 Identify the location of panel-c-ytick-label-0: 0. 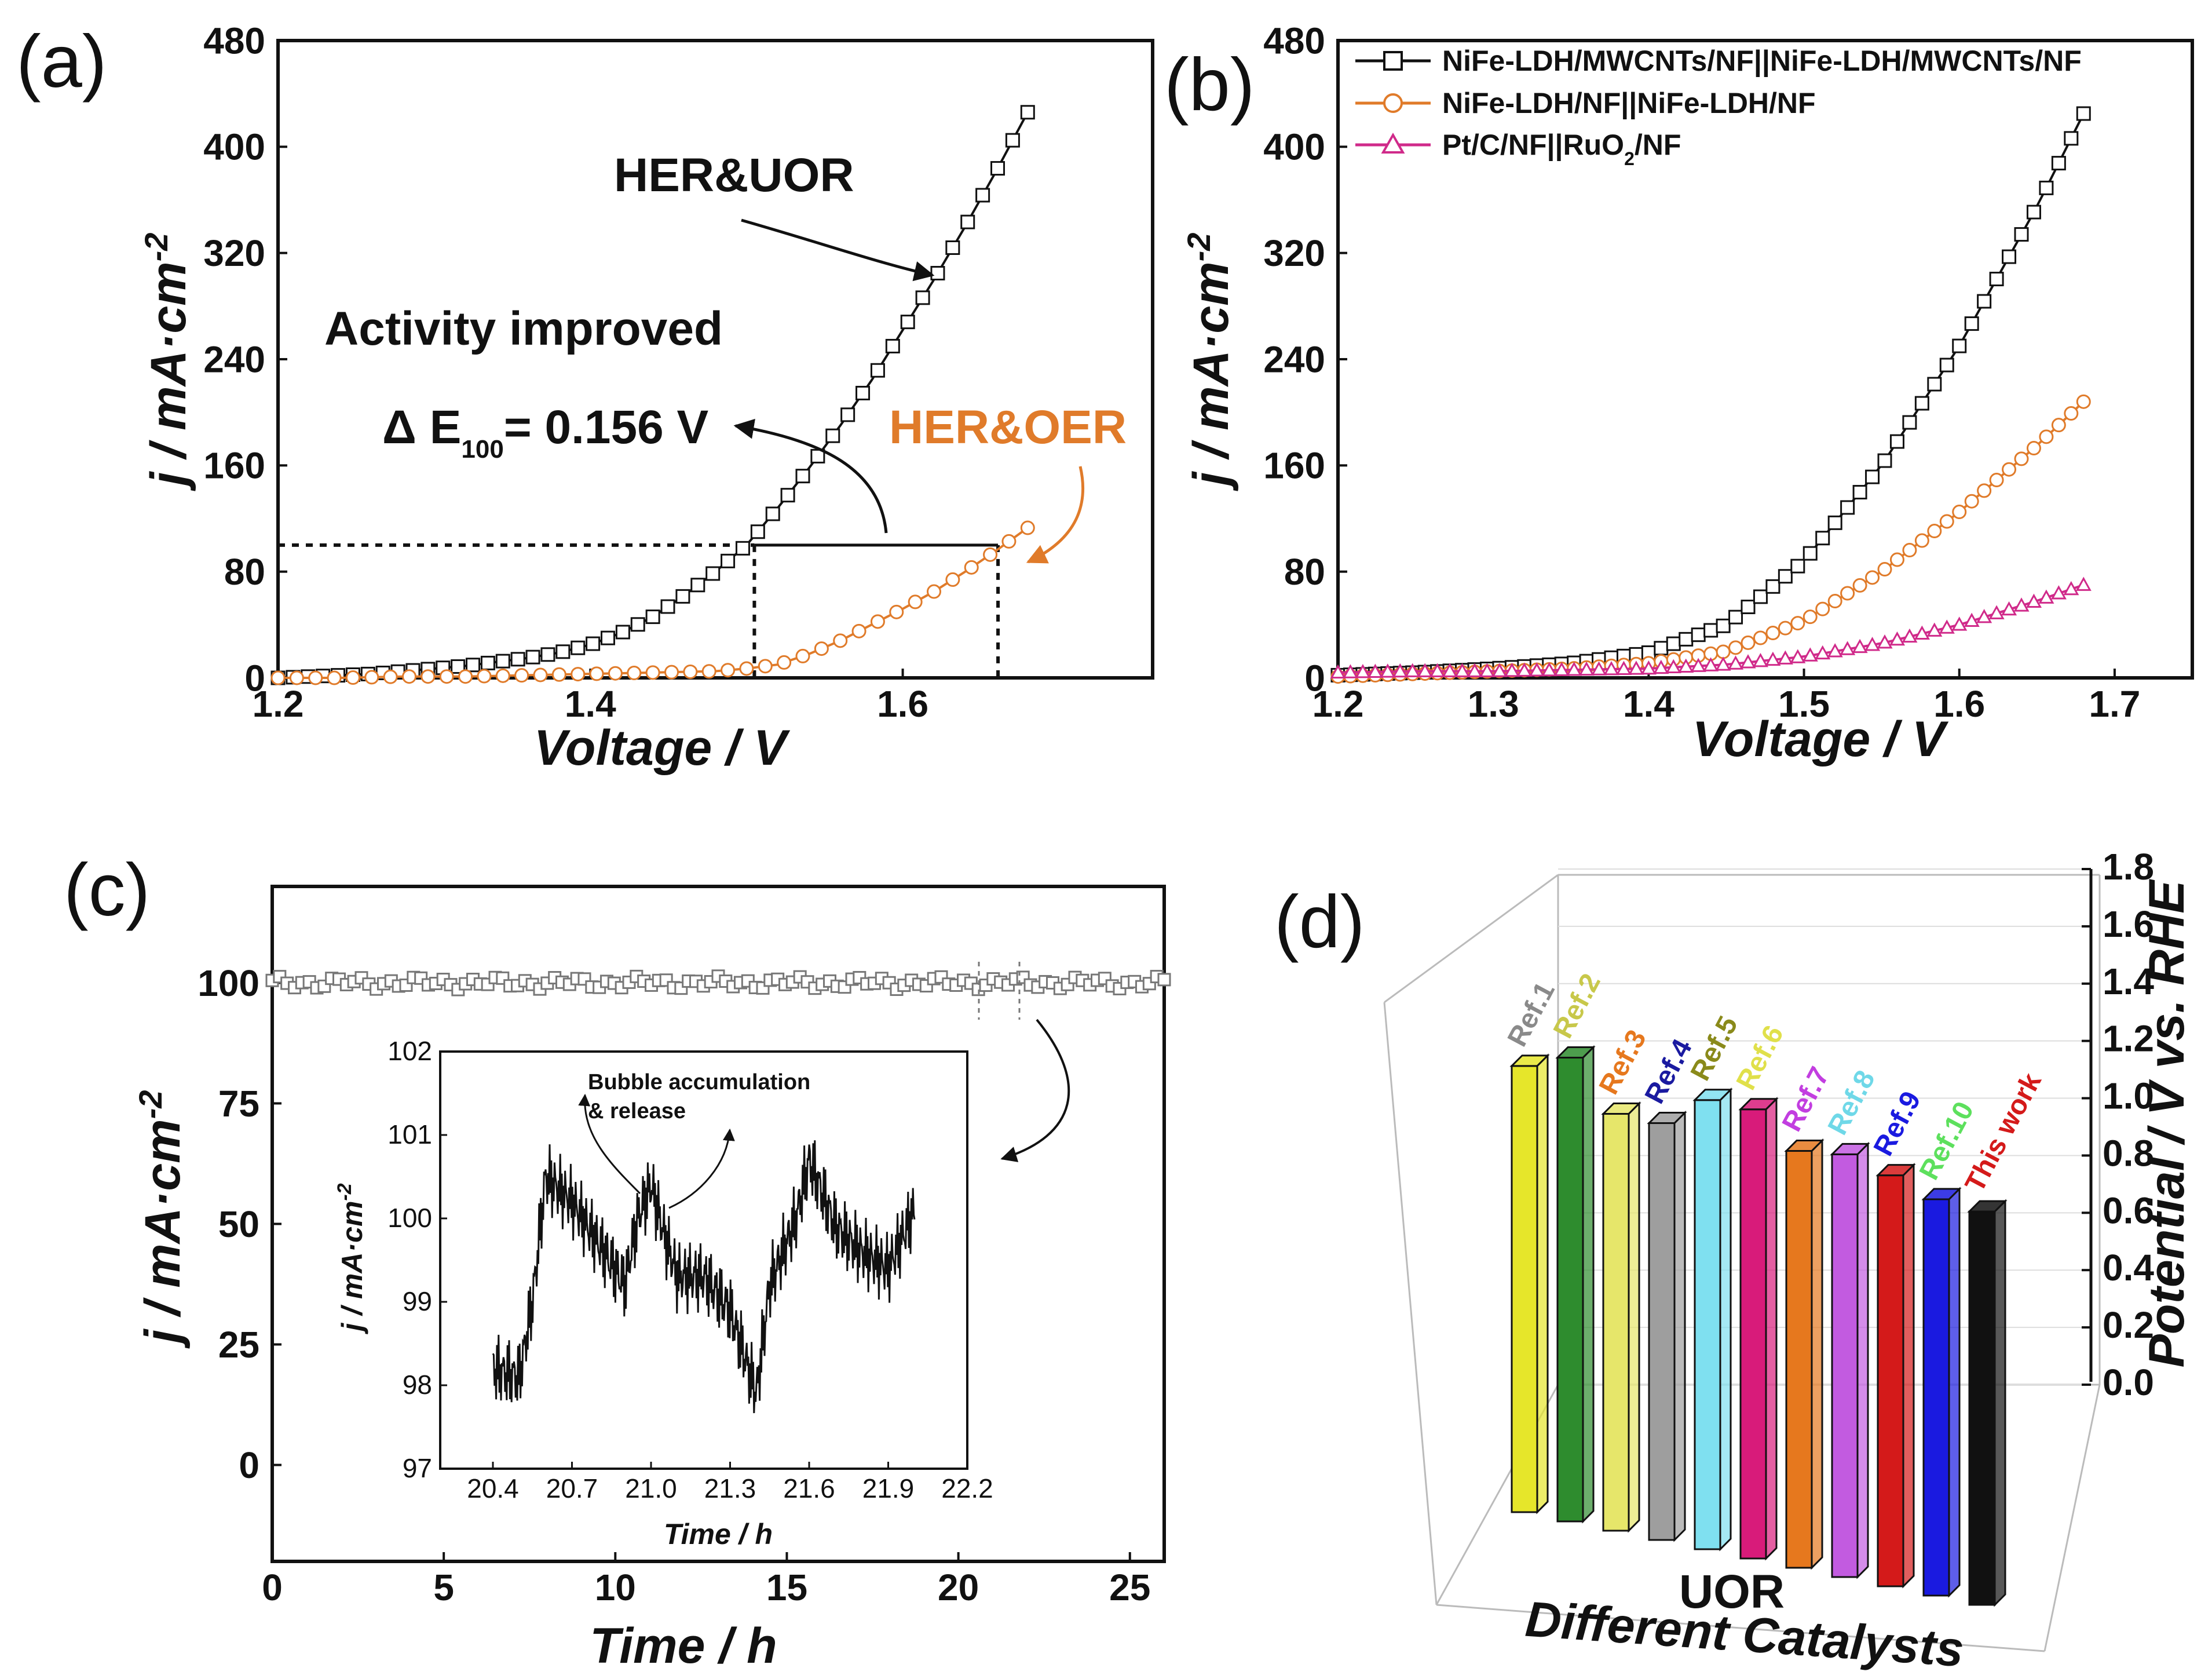
(249, 1465).